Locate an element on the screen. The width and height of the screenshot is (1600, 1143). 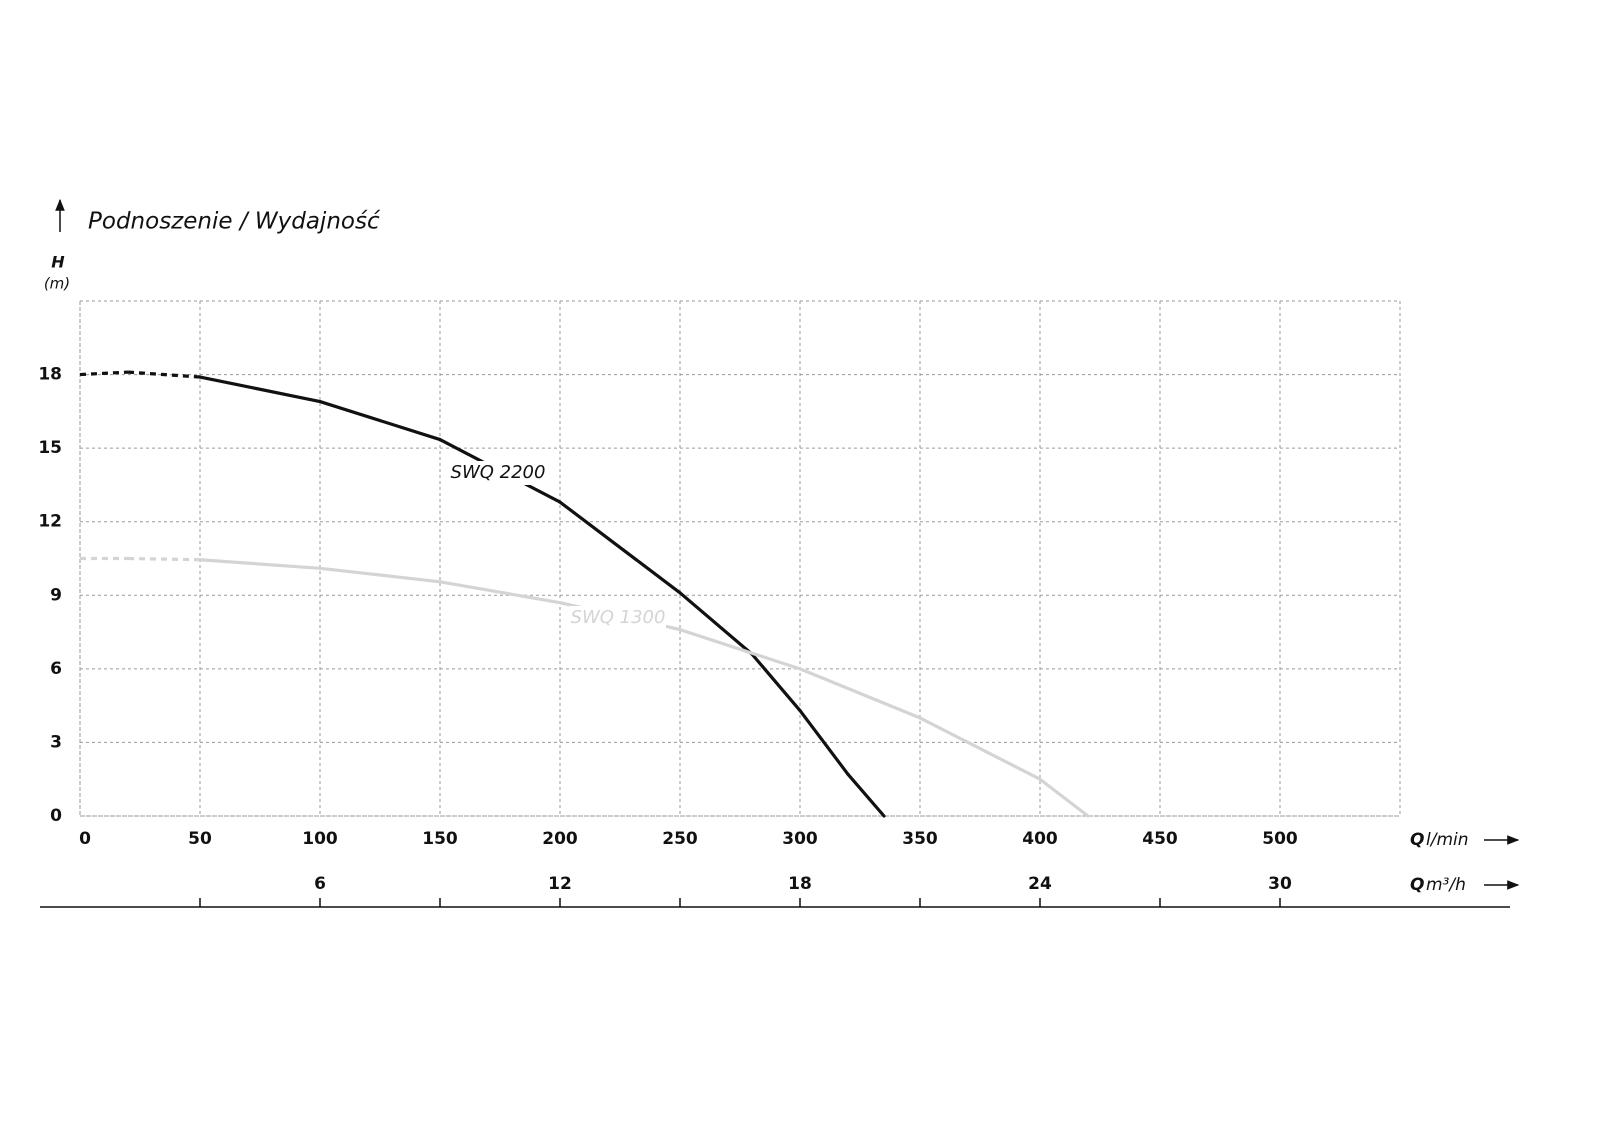
x-tick-label: 50 is located at coordinates (200, 839).